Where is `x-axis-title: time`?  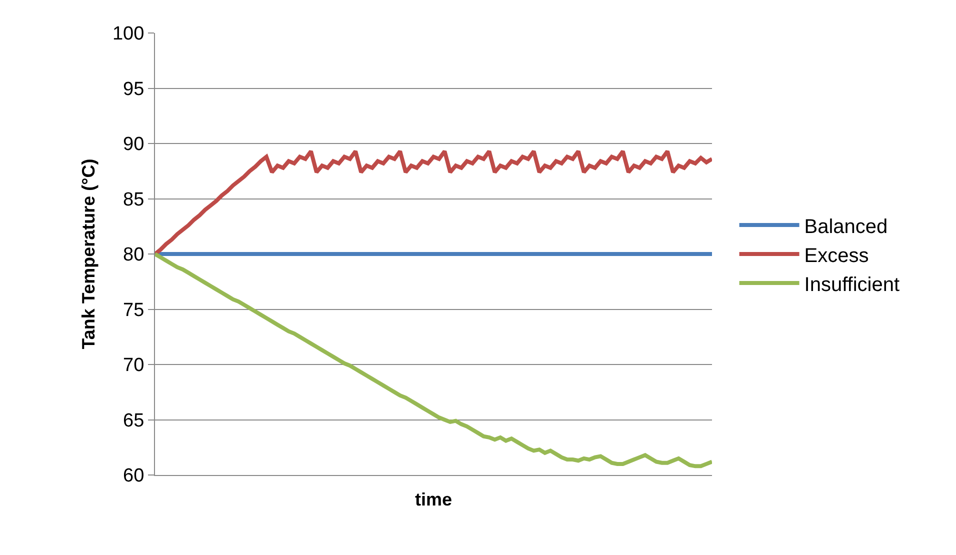 x-axis-title: time is located at coordinates (433, 500).